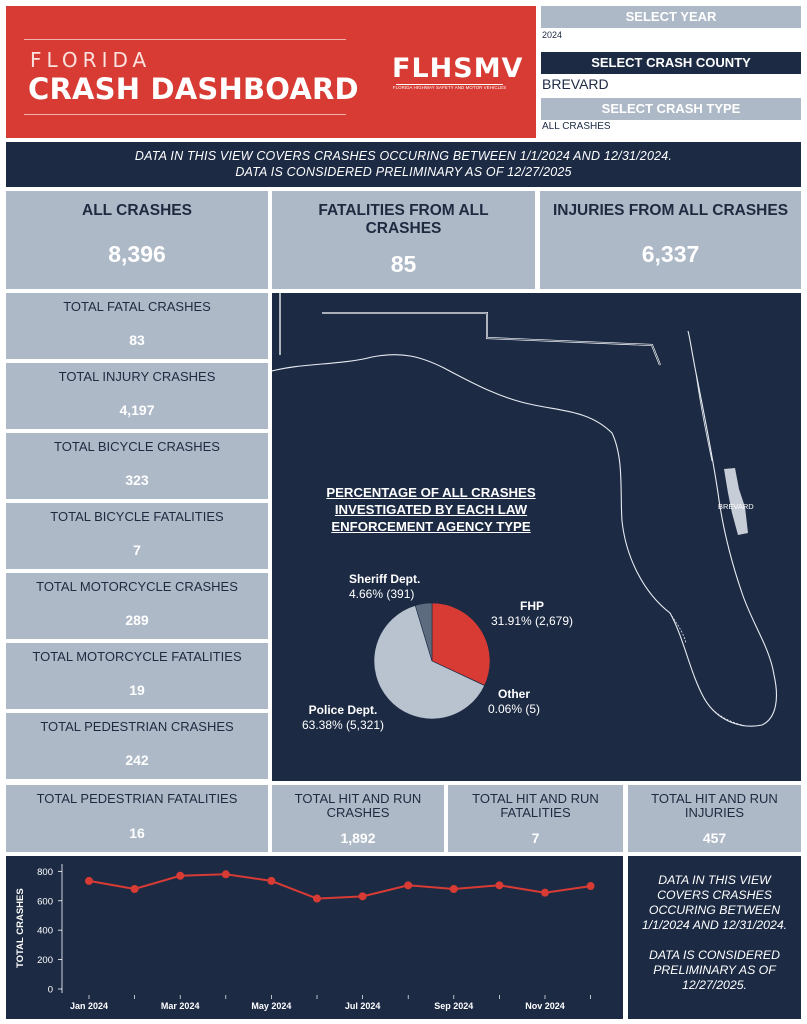  Describe the element at coordinates (423, 632) in the screenshot. I see `pie-slice-sheriff-dept` at that location.